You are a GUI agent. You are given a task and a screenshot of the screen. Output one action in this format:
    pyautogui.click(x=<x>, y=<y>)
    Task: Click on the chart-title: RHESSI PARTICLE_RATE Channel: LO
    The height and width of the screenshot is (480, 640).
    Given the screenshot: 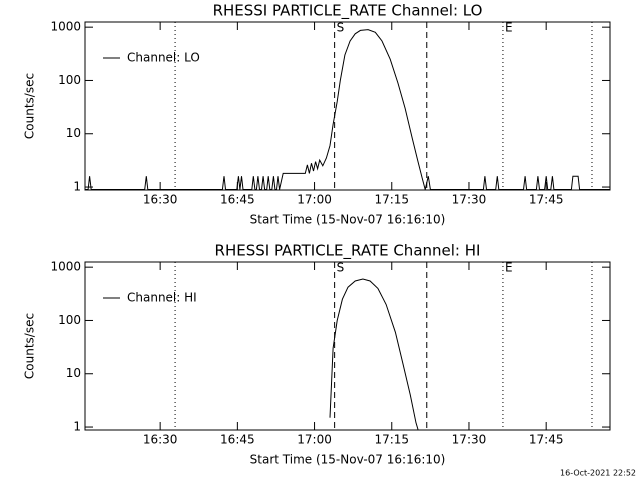 What is the action you would take?
    pyautogui.click(x=348, y=11)
    